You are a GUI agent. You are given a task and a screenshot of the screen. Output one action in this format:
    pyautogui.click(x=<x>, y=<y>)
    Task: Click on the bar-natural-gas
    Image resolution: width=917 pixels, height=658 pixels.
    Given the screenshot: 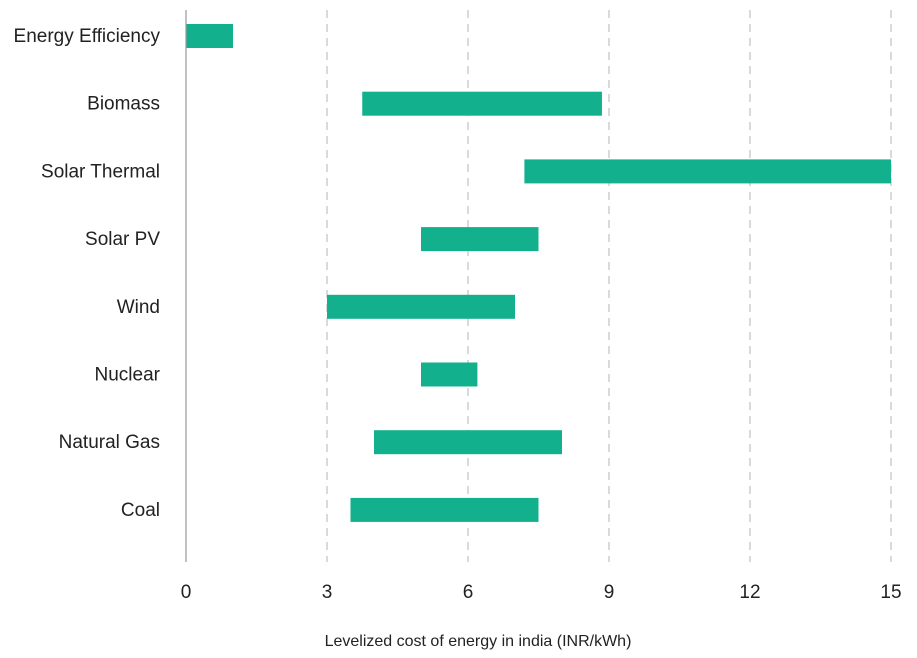 What is the action you would take?
    pyautogui.click(x=468, y=442)
    